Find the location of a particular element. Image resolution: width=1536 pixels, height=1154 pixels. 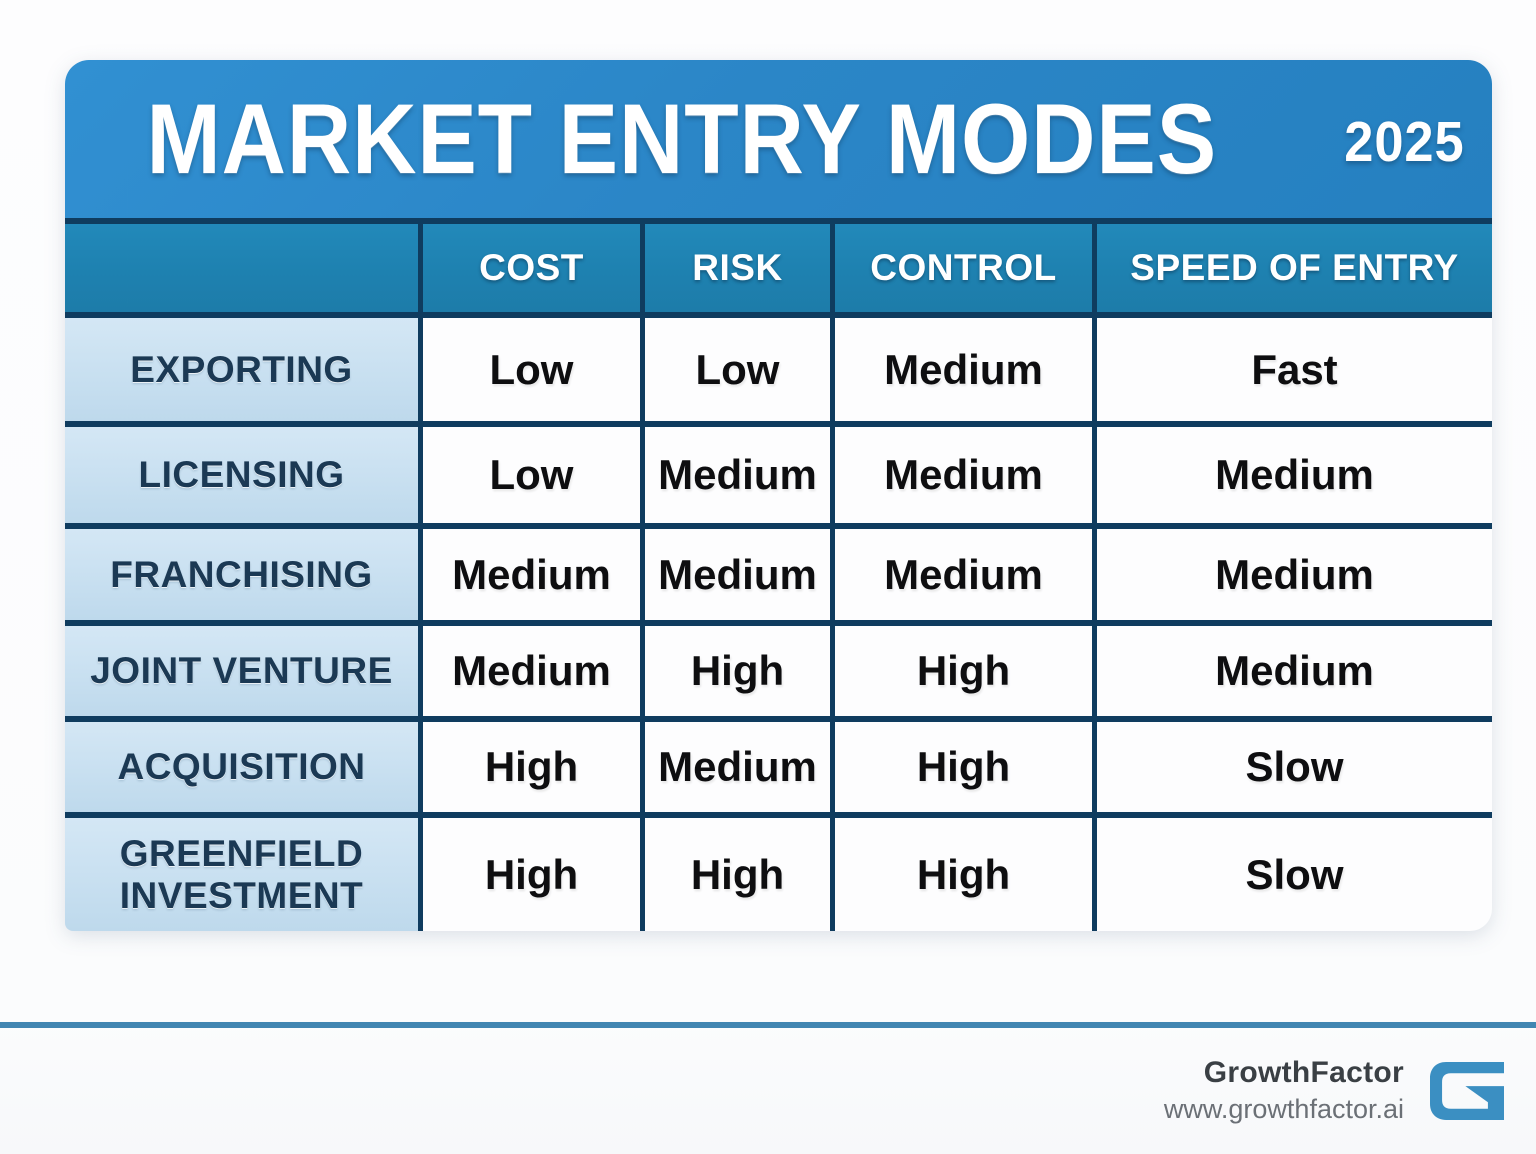

value-cell-greenfield-speed: Slow is located at coordinates (1292, 871).